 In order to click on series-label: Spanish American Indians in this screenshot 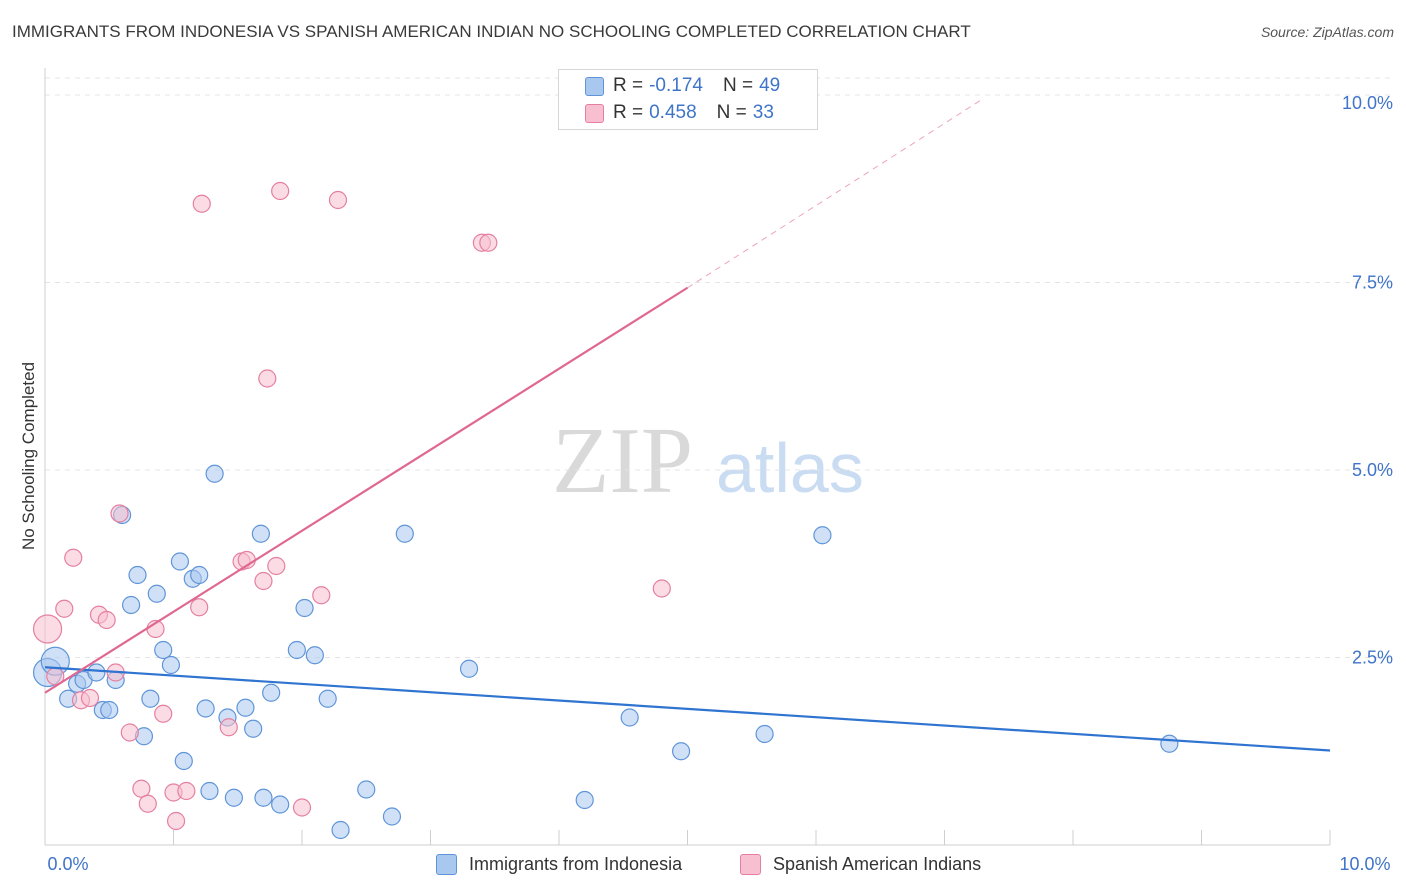, I will do `click(877, 863)`.